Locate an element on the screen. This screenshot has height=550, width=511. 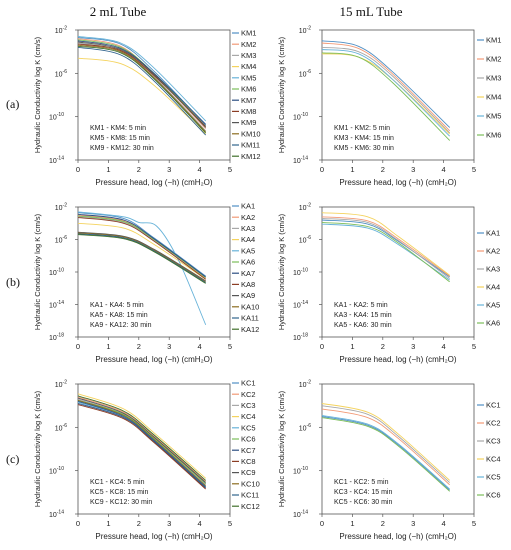
legend-label-km10: KM10 is located at coordinates (251, 133).